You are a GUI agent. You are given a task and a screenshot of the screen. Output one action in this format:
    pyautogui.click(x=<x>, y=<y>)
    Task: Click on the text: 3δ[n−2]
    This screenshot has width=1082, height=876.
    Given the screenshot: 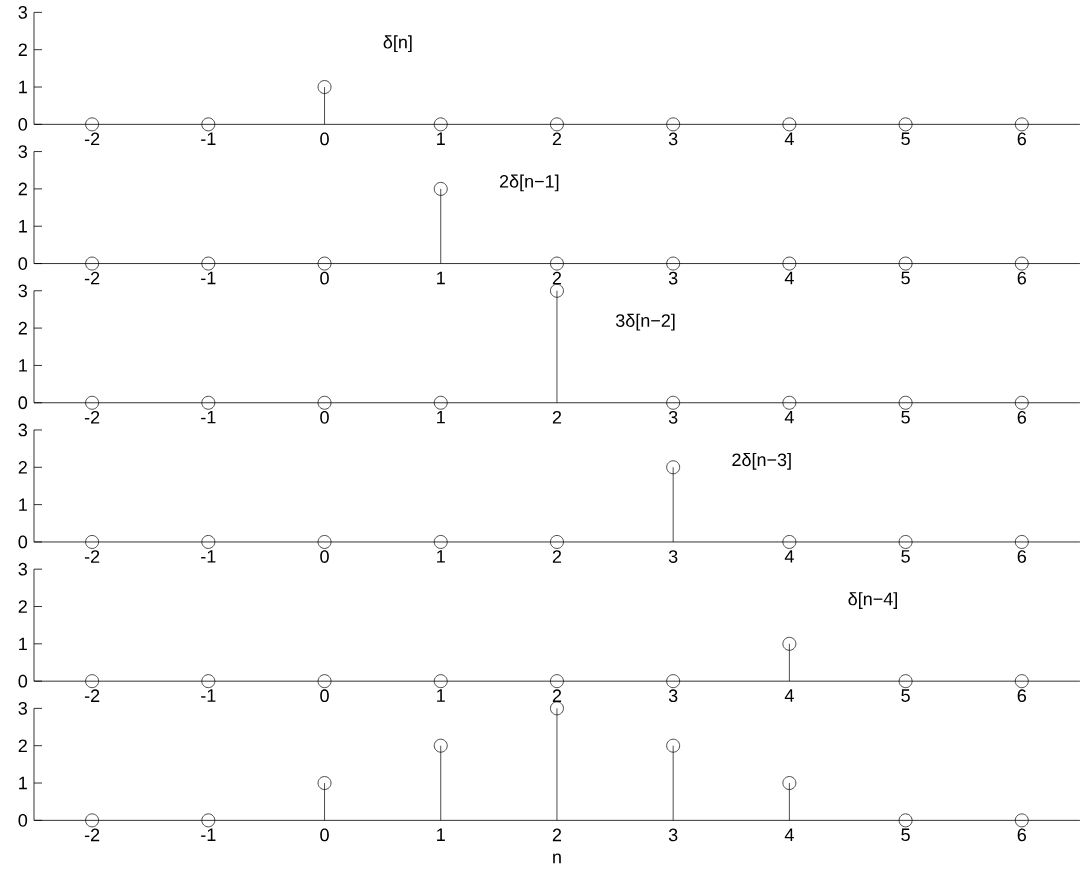 What is the action you would take?
    pyautogui.click(x=645, y=322)
    